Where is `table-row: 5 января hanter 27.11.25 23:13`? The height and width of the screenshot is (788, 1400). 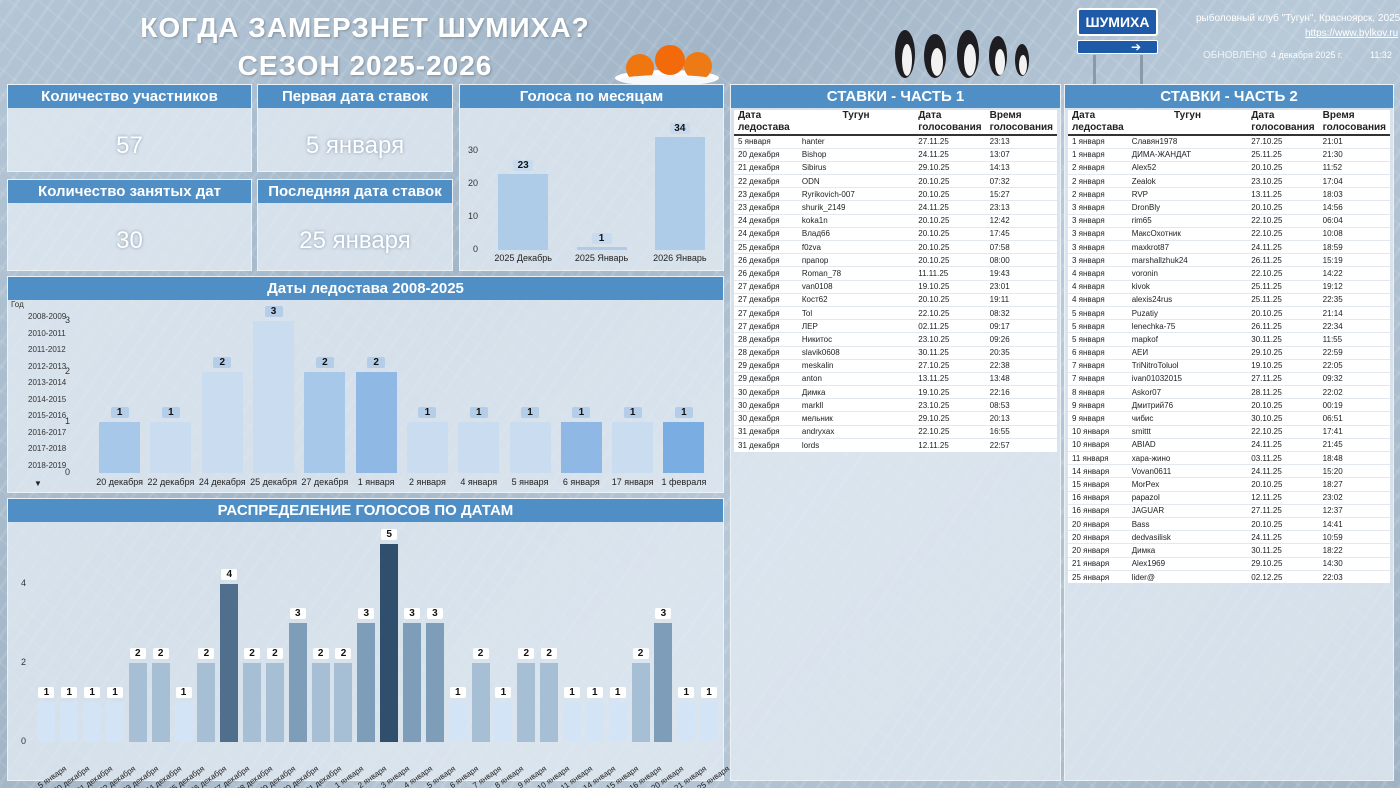
table-row: 5 января hanter 27.11.25 23:13 is located at coordinates (895, 141).